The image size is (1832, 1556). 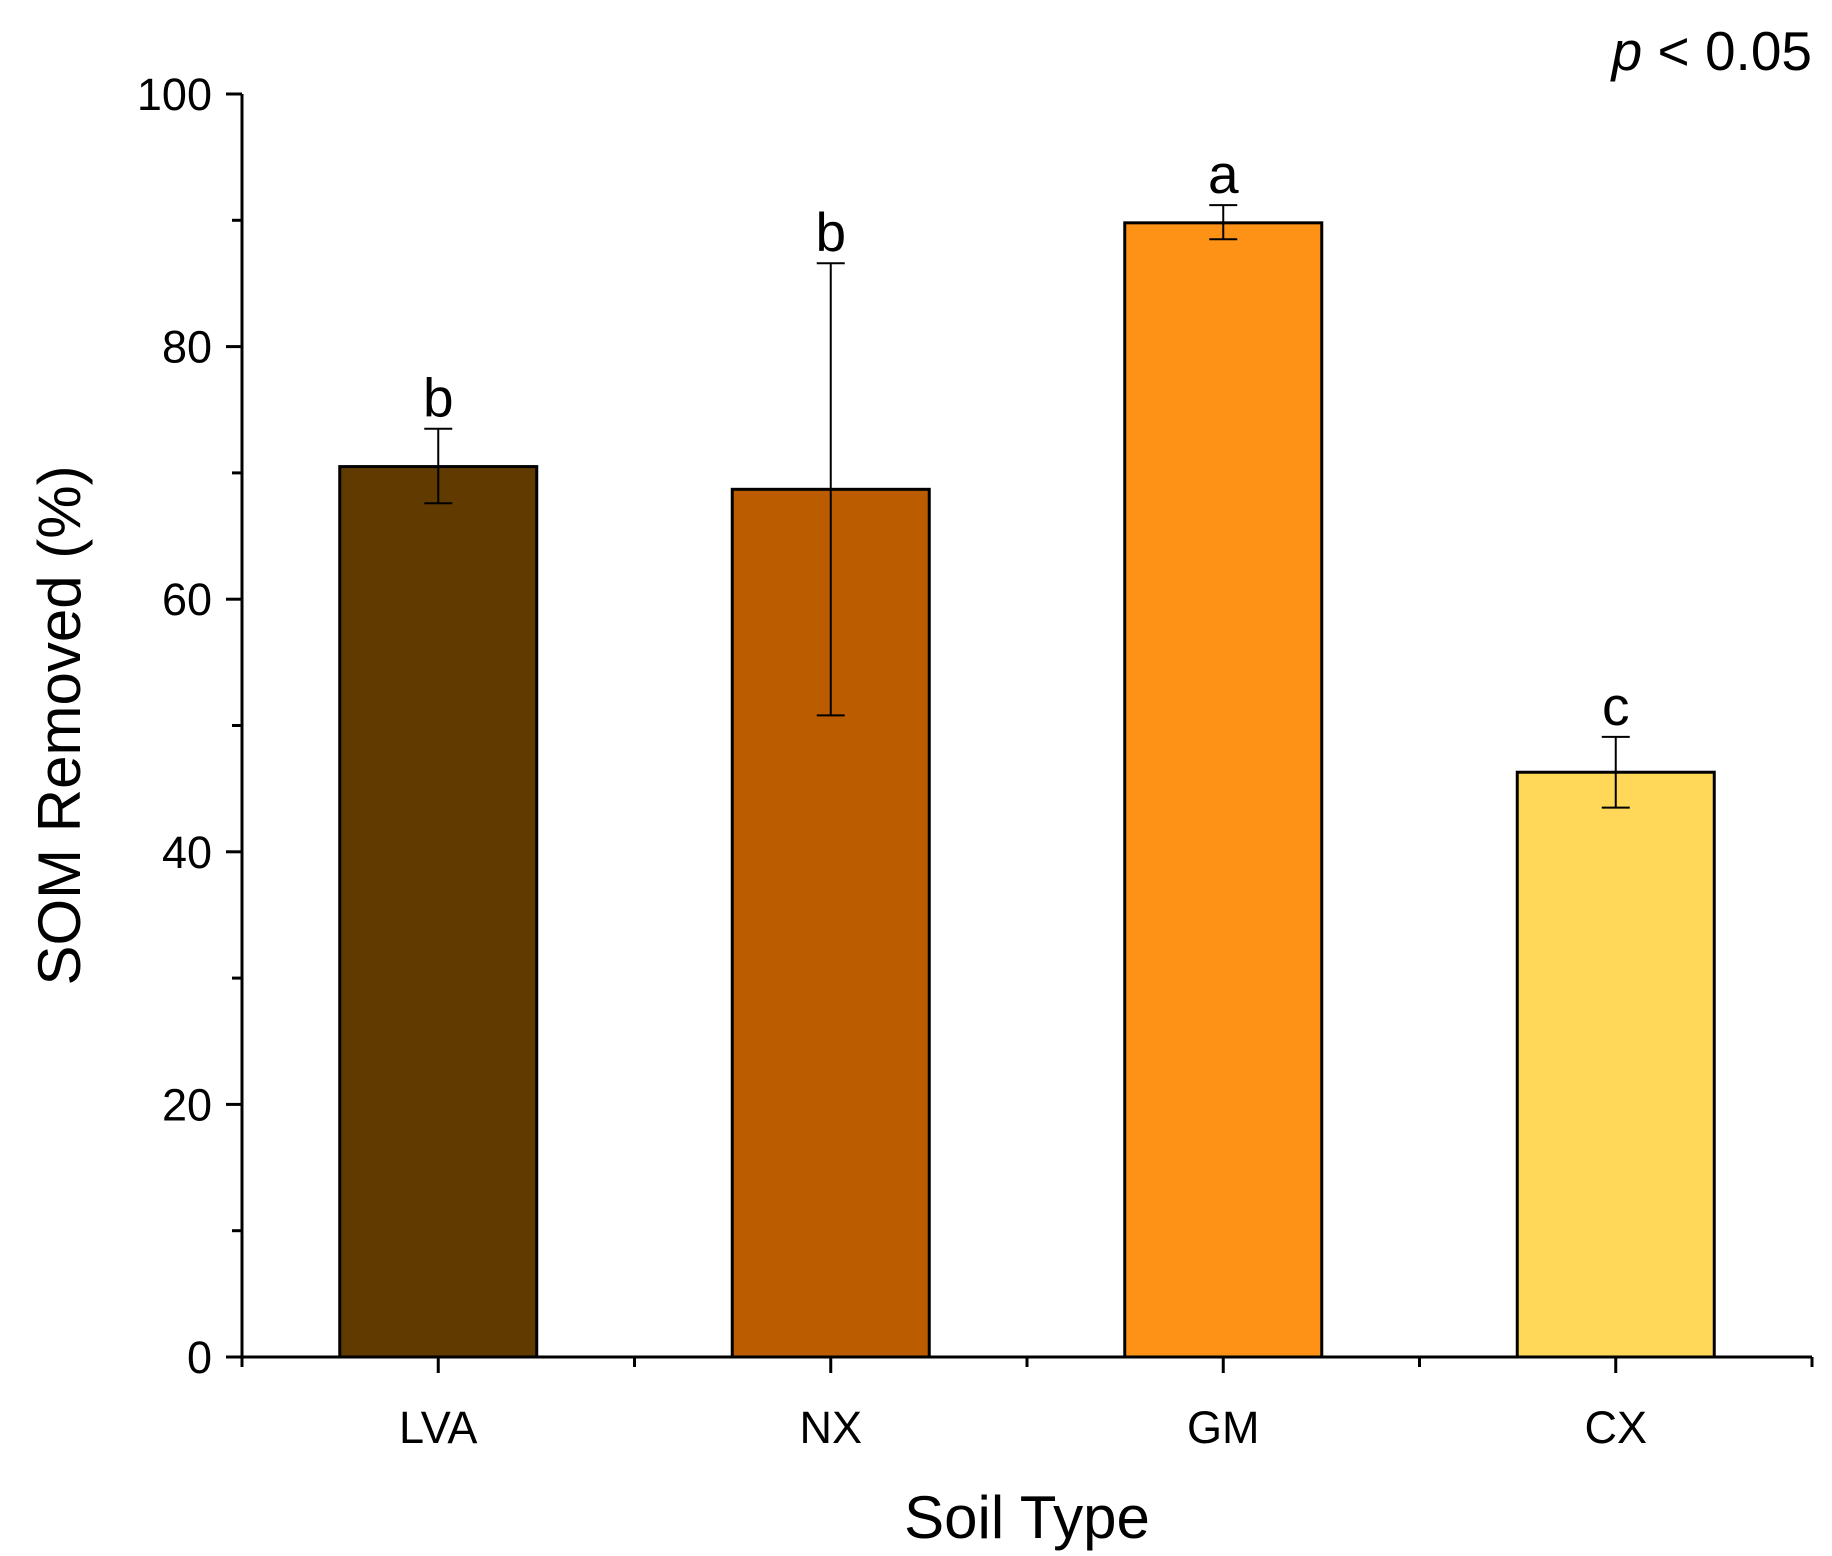 What do you see at coordinates (1223, 222) in the screenshot?
I see `error-bar-gm` at bounding box center [1223, 222].